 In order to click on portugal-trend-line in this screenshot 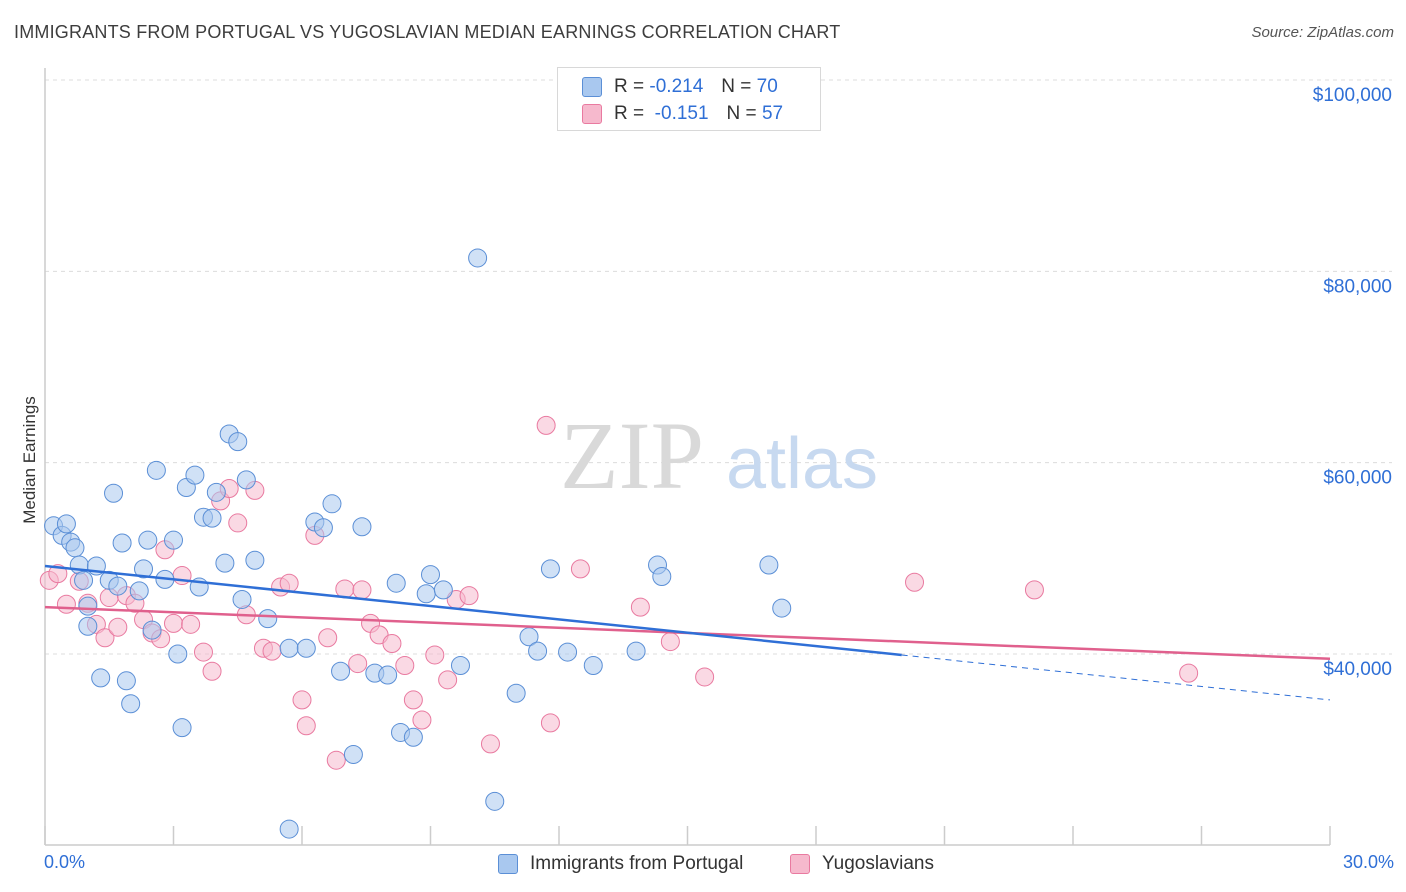, I will do `click(473, 610)`.